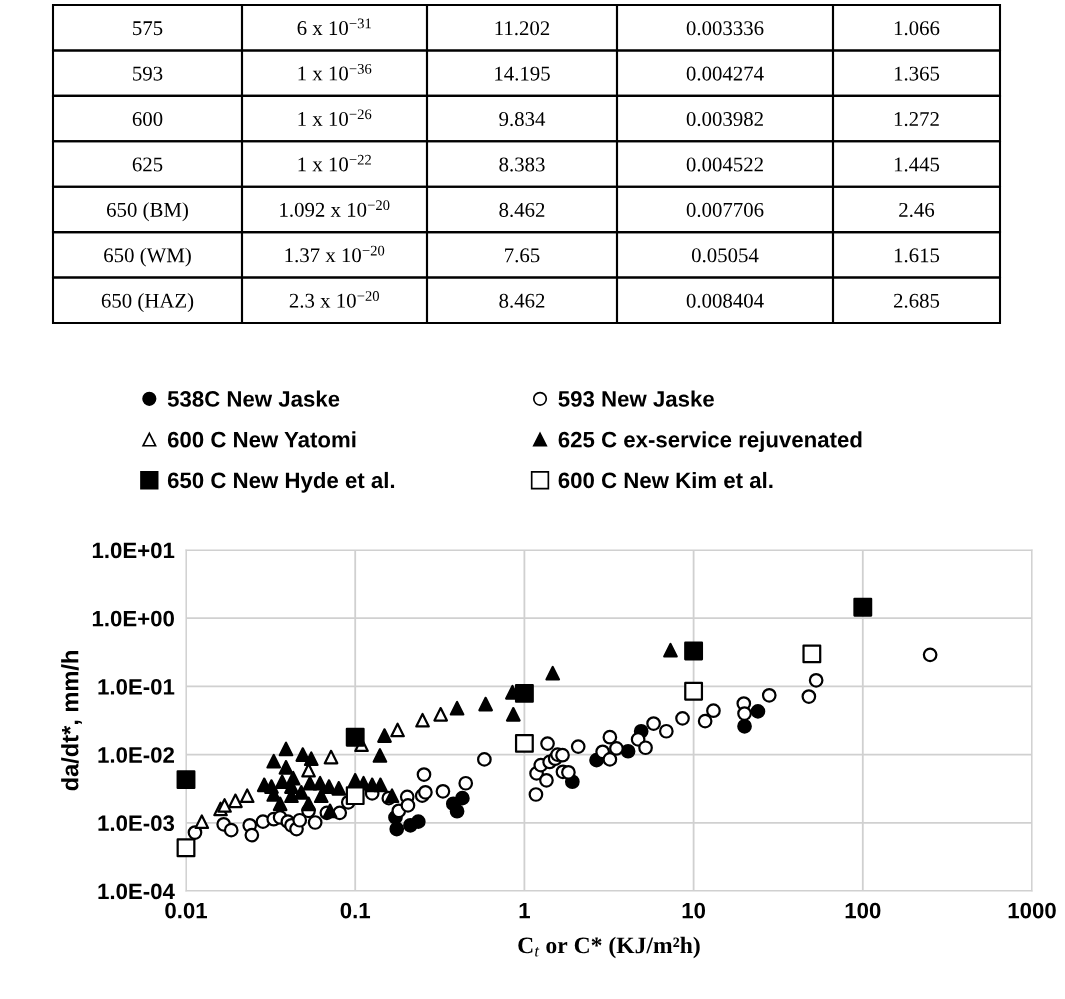  Describe the element at coordinates (133, 618) in the screenshot. I see `y-tick-label: 1.0E+00` at that location.